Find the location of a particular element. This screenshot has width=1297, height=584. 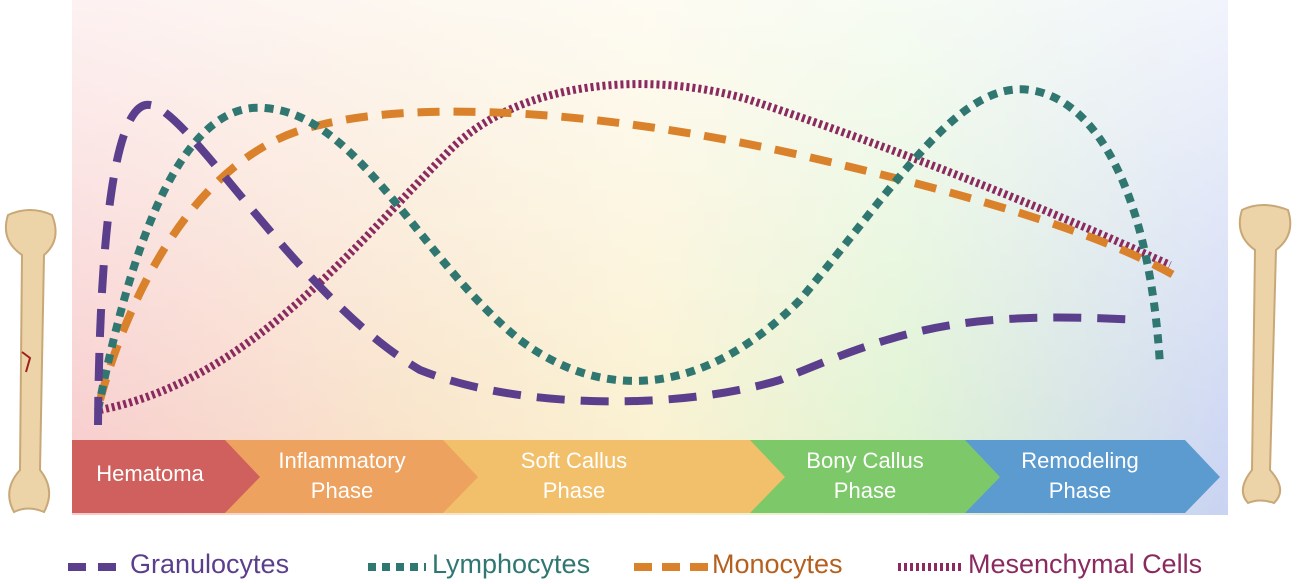

phase-label: Inflammatory is located at coordinates (341, 460).